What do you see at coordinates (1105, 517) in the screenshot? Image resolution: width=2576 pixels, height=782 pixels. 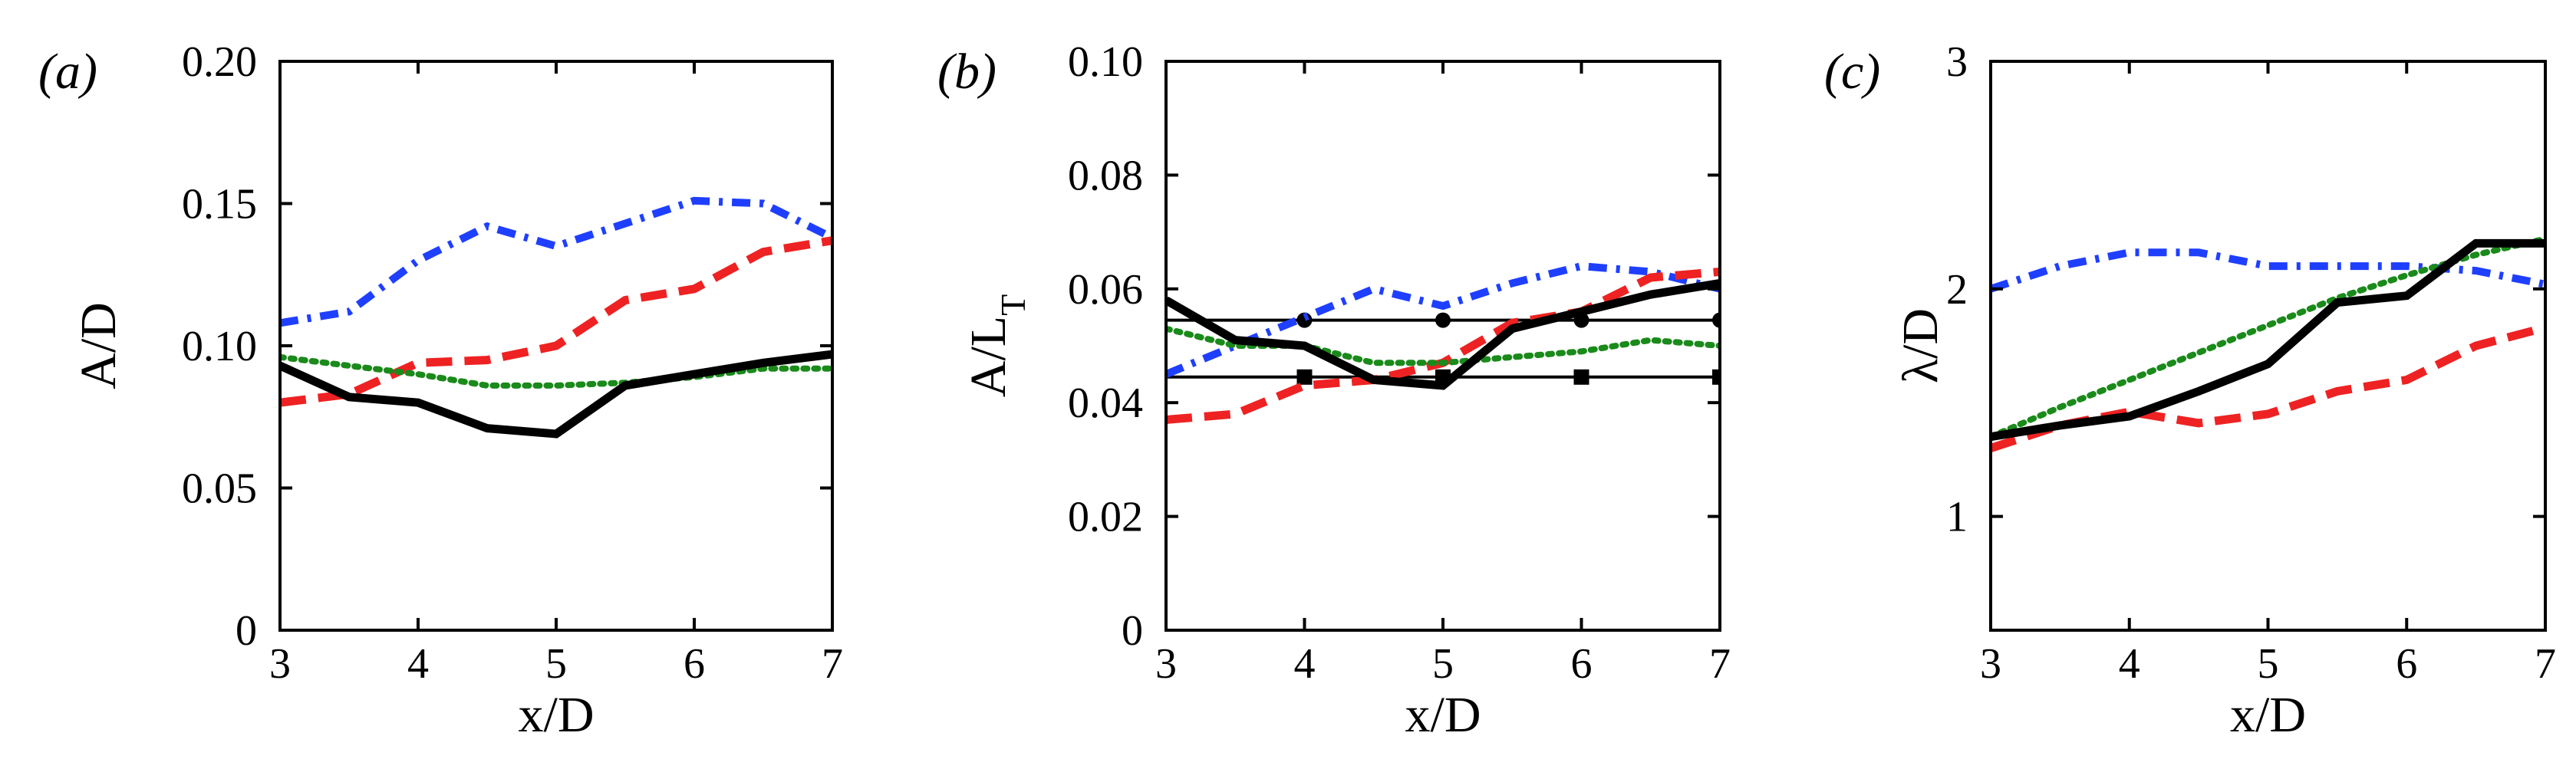 I see `y-tick-label: 0.02` at bounding box center [1105, 517].